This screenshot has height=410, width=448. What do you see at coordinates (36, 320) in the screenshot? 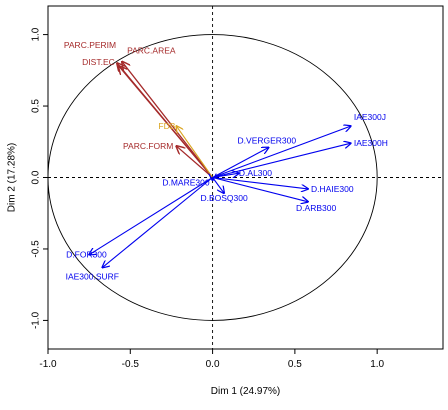
I see `y-tick-label: -1.0` at bounding box center [36, 320].